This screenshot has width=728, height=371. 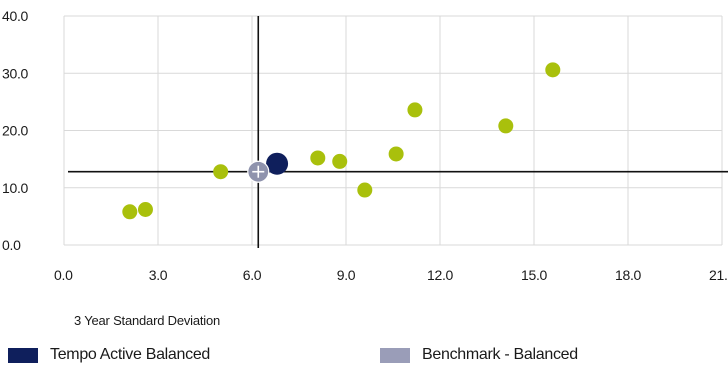 What do you see at coordinates (15, 188) in the screenshot?
I see `y-tick-label: 10.0` at bounding box center [15, 188].